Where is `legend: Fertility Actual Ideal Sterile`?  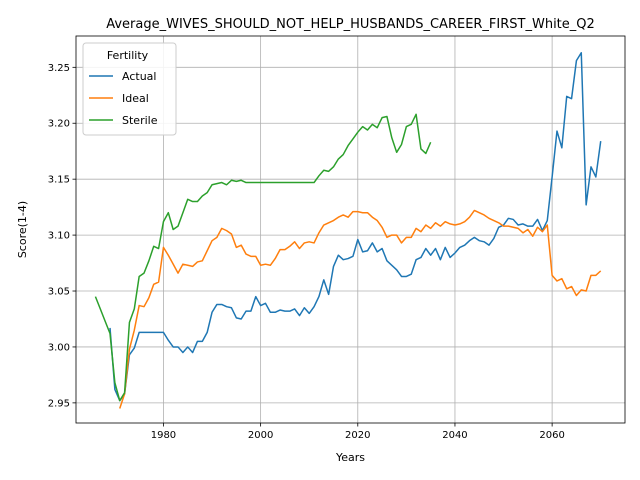
legend: Fertility Actual Ideal Sterile is located at coordinates (129, 89).